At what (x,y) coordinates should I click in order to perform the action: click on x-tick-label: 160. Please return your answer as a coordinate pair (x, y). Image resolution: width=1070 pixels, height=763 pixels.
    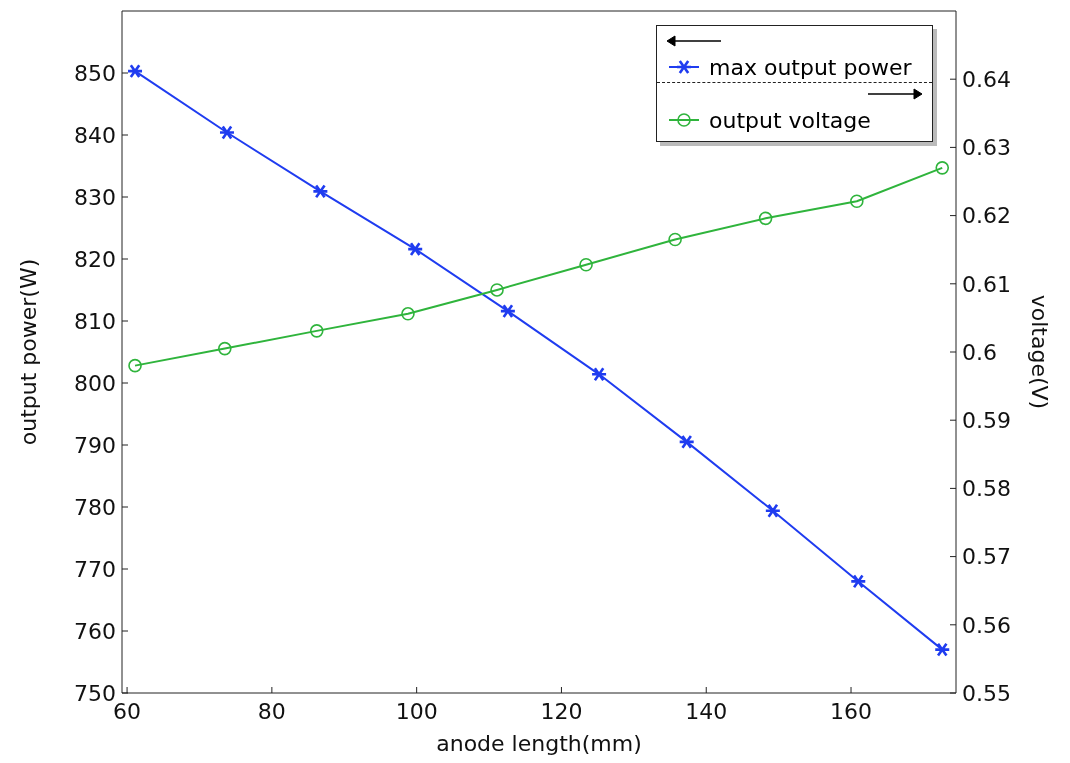
    Looking at the image, I should click on (851, 711).